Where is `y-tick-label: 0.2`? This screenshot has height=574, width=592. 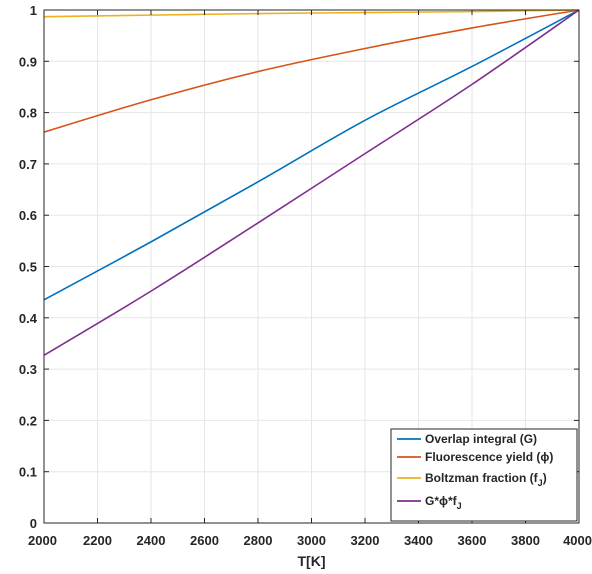 y-tick-label: 0.2 is located at coordinates (28, 420).